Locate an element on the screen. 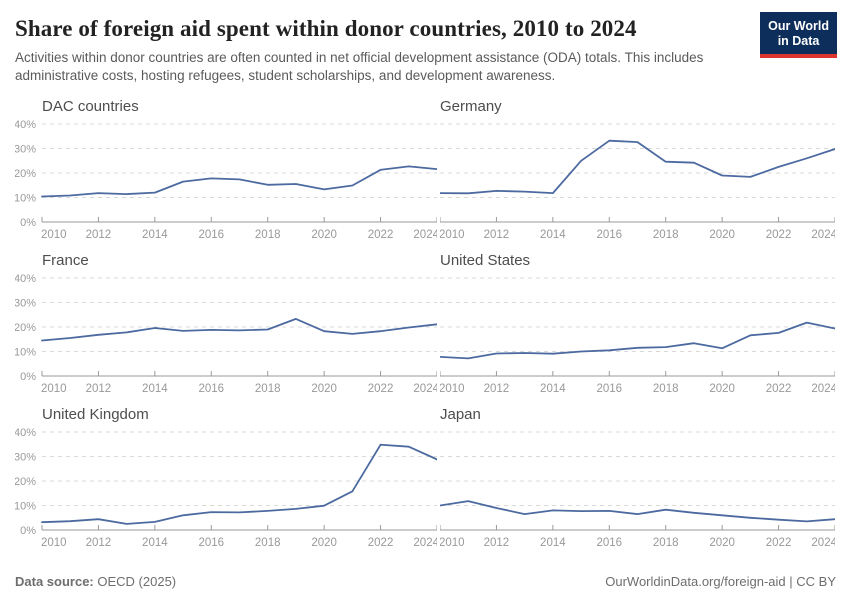 This screenshot has height=600, width=850. credit-line: OurWorldinData.org/foreign-aid | CC BY is located at coordinates (720, 581).